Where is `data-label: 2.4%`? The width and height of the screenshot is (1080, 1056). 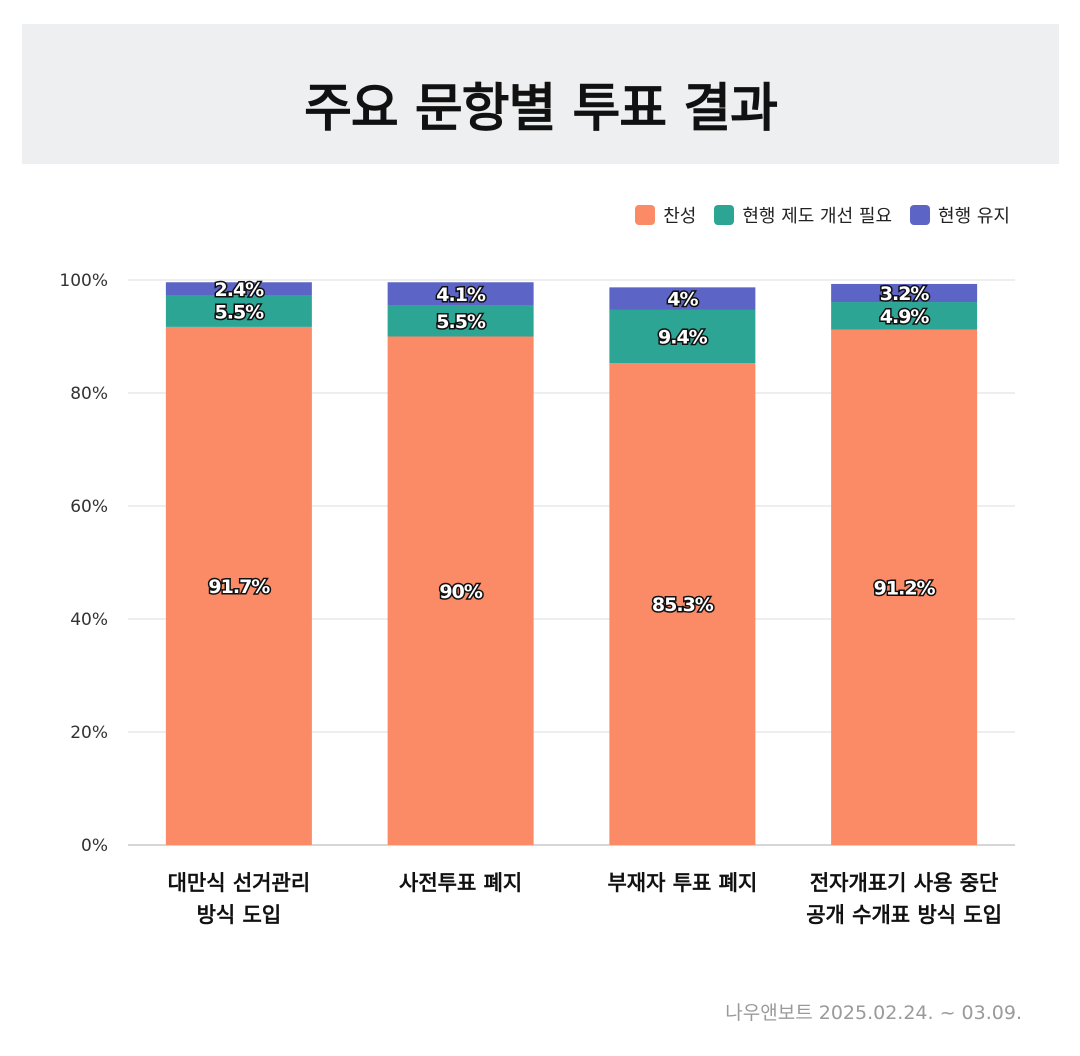 data-label: 2.4% is located at coordinates (240, 290).